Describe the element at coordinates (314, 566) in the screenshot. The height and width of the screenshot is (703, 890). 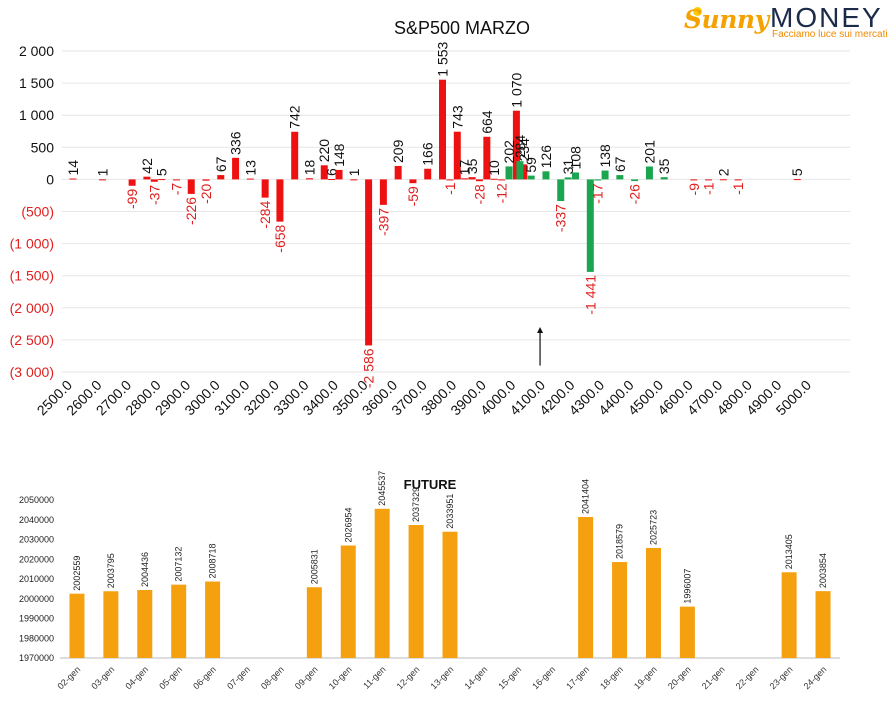
I see `data-label: 2005831` at that location.